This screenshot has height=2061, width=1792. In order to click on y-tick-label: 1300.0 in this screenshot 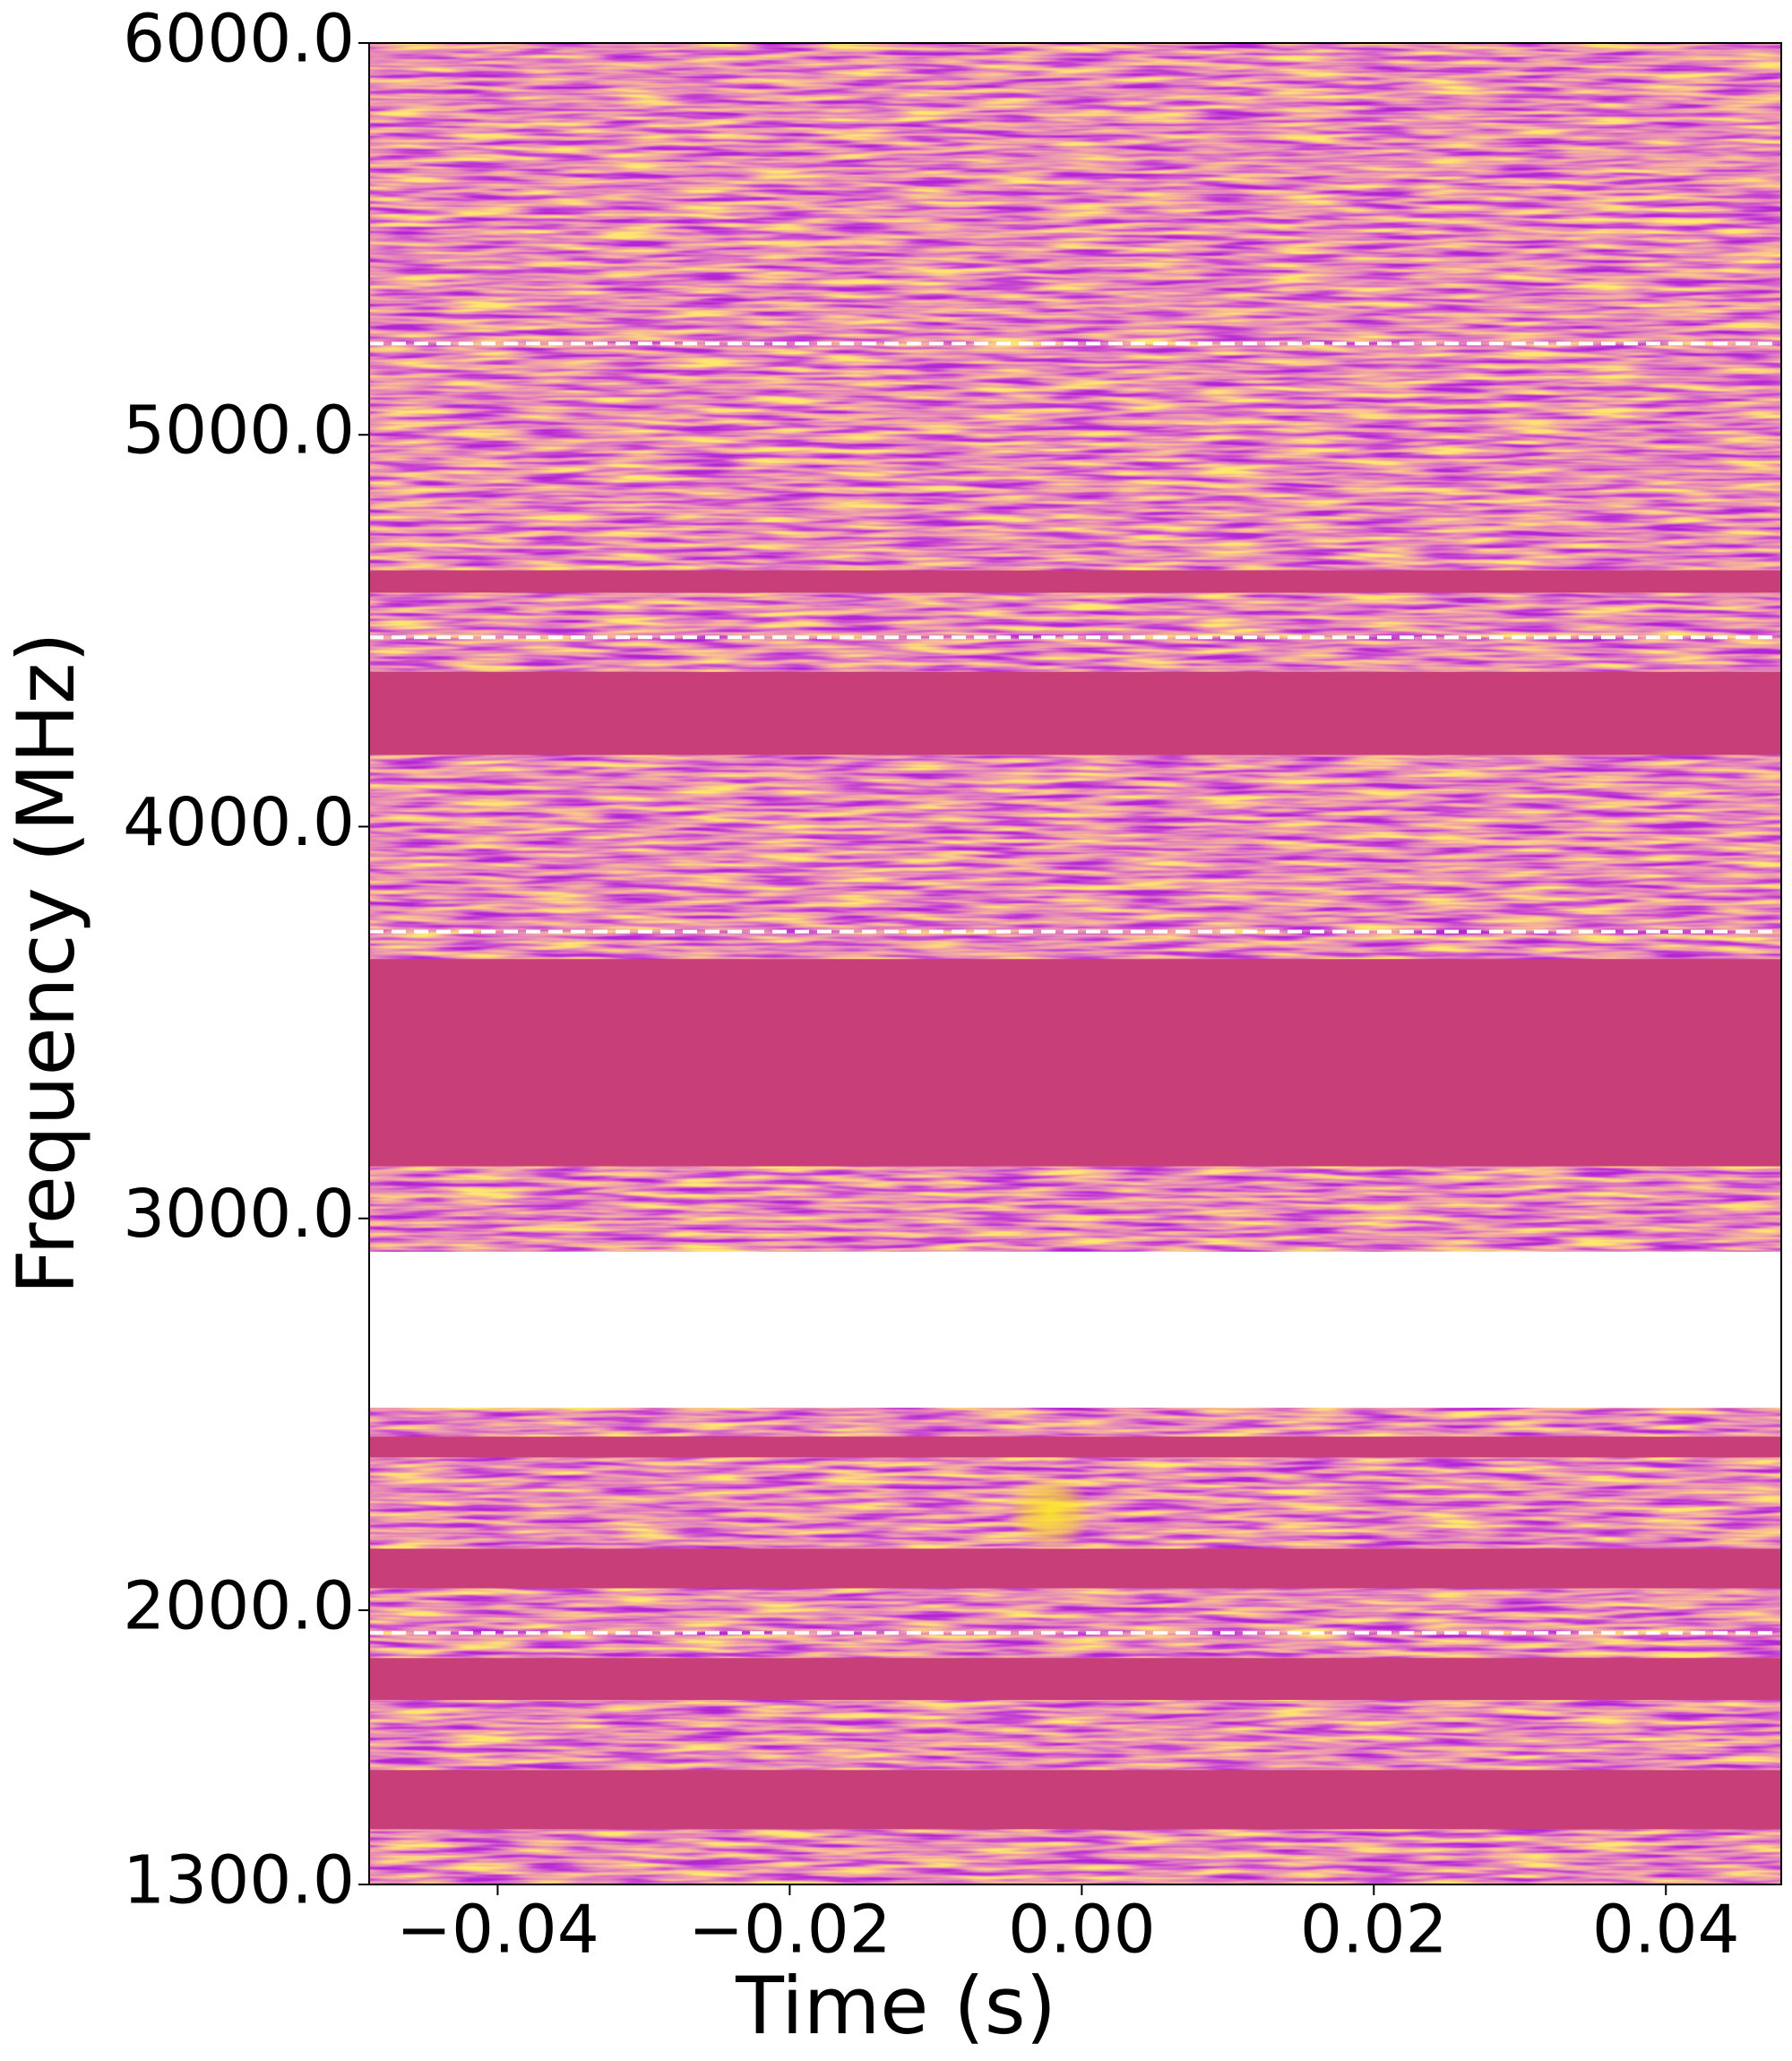, I will do `click(239, 1880)`.